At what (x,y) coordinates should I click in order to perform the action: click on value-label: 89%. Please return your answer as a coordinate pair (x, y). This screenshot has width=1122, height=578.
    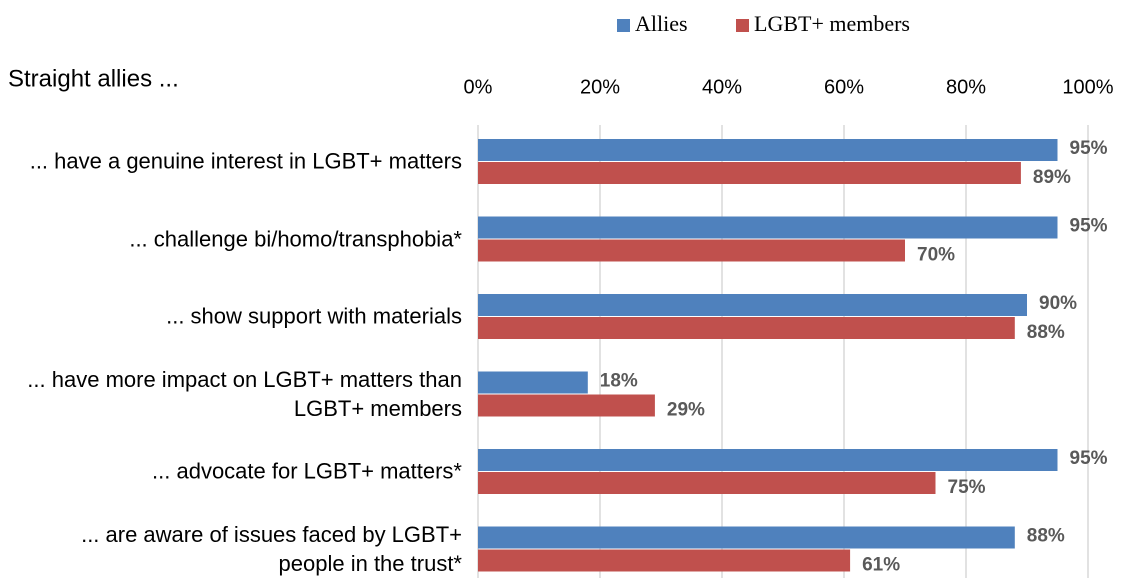
    Looking at the image, I should click on (1052, 177).